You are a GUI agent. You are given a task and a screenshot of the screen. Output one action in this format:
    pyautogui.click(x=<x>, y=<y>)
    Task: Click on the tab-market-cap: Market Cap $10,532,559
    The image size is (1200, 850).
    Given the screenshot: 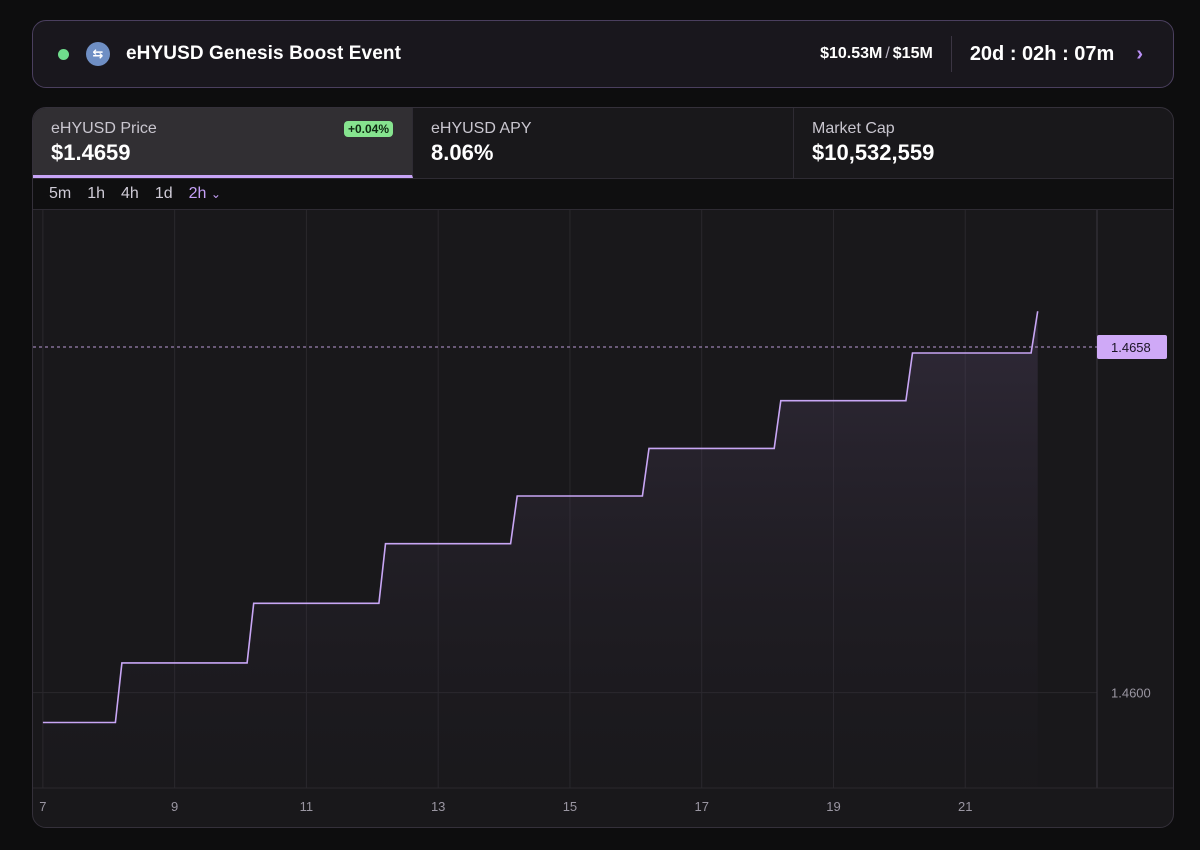 What is the action you would take?
    pyautogui.click(x=983, y=143)
    